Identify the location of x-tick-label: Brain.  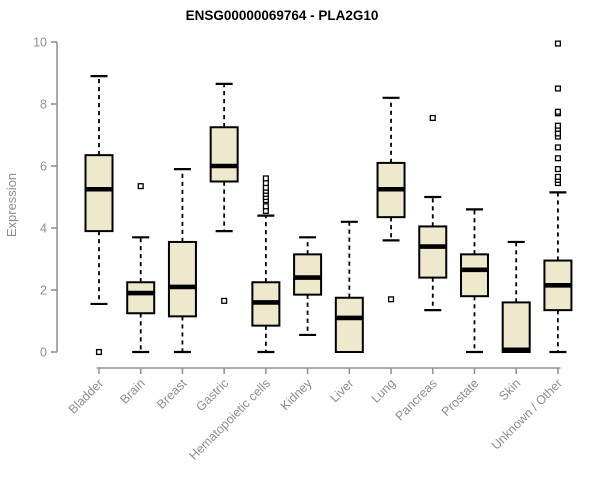
(132, 391).